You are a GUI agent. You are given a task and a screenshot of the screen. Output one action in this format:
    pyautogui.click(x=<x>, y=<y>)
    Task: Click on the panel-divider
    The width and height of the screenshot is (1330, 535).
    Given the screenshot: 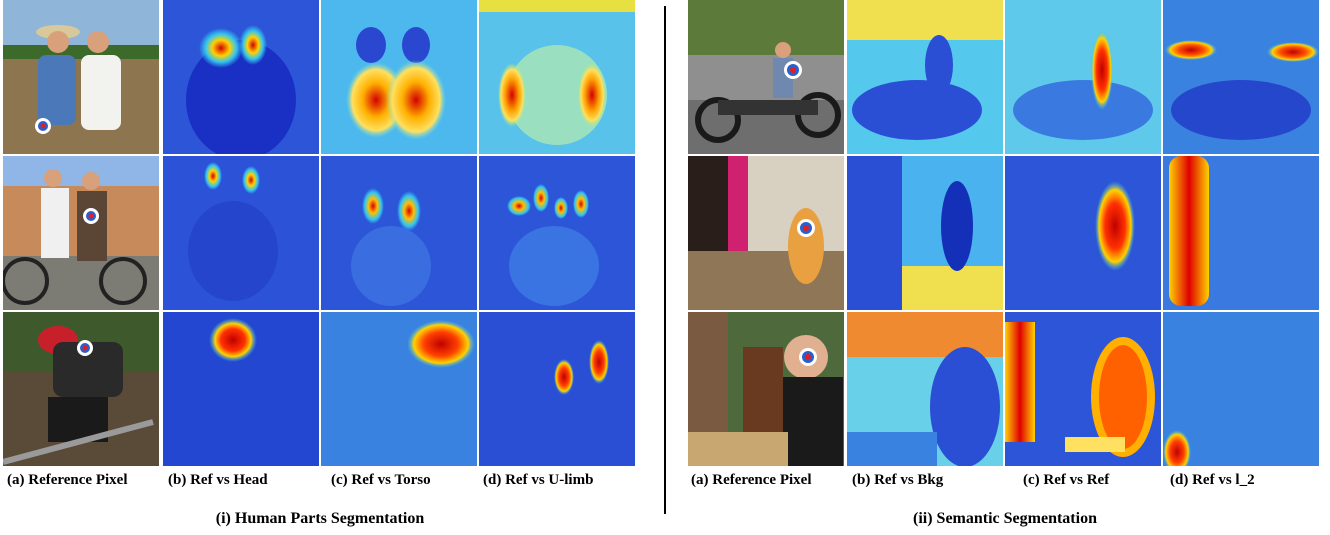 What is the action you would take?
    pyautogui.click(x=665, y=260)
    